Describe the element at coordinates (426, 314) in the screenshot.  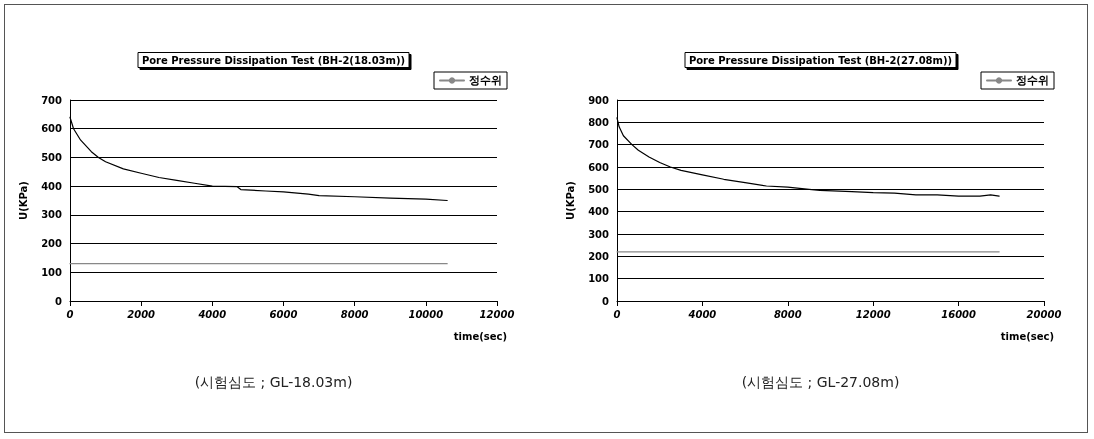
I see `x-tick-label: 10000` at that location.